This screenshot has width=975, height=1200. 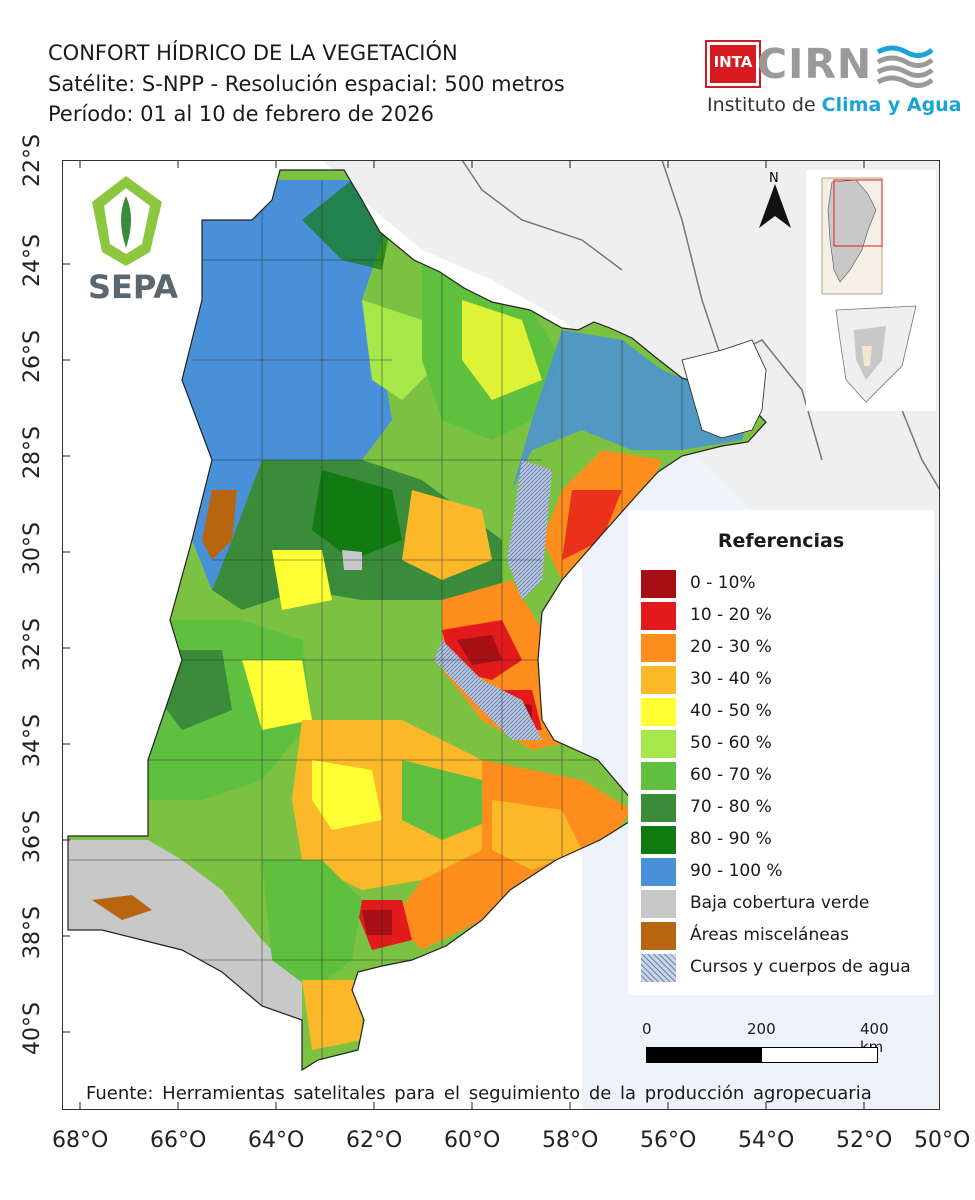 What do you see at coordinates (472, 1140) in the screenshot?
I see `lon-label: 60°O` at bounding box center [472, 1140].